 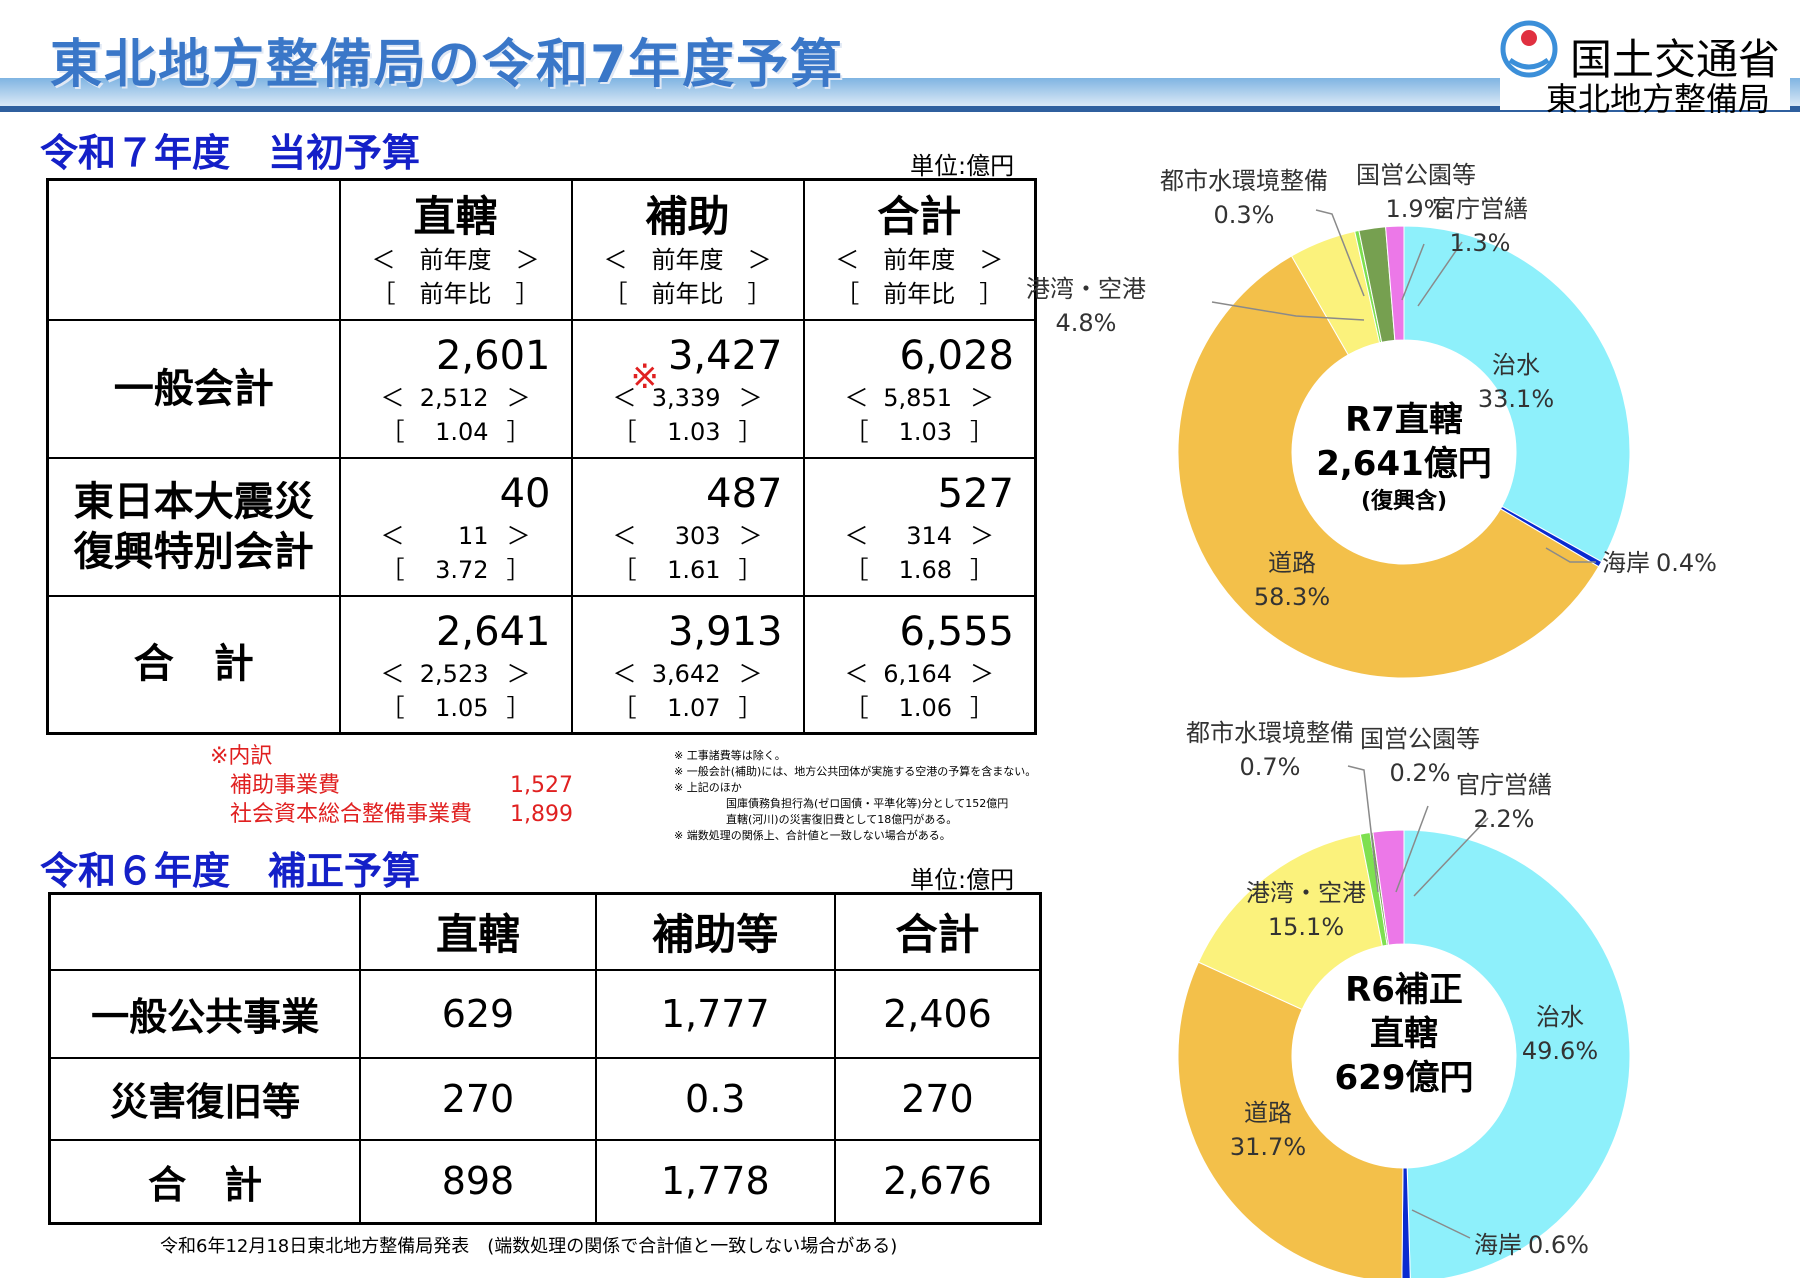 What do you see at coordinates (1270, 767) in the screenshot?
I see `slice-percent: 0.7%` at bounding box center [1270, 767].